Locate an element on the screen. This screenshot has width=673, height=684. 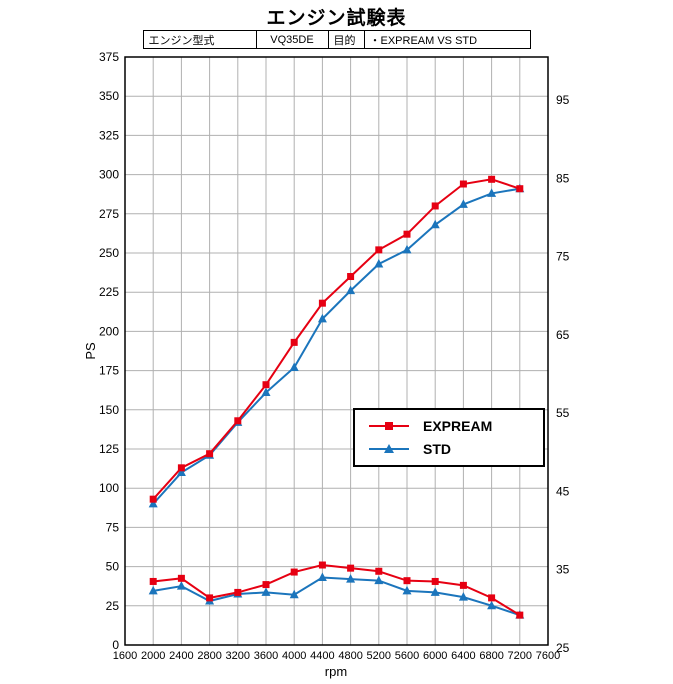
svg-text: 50 is located at coordinates (113, 567).